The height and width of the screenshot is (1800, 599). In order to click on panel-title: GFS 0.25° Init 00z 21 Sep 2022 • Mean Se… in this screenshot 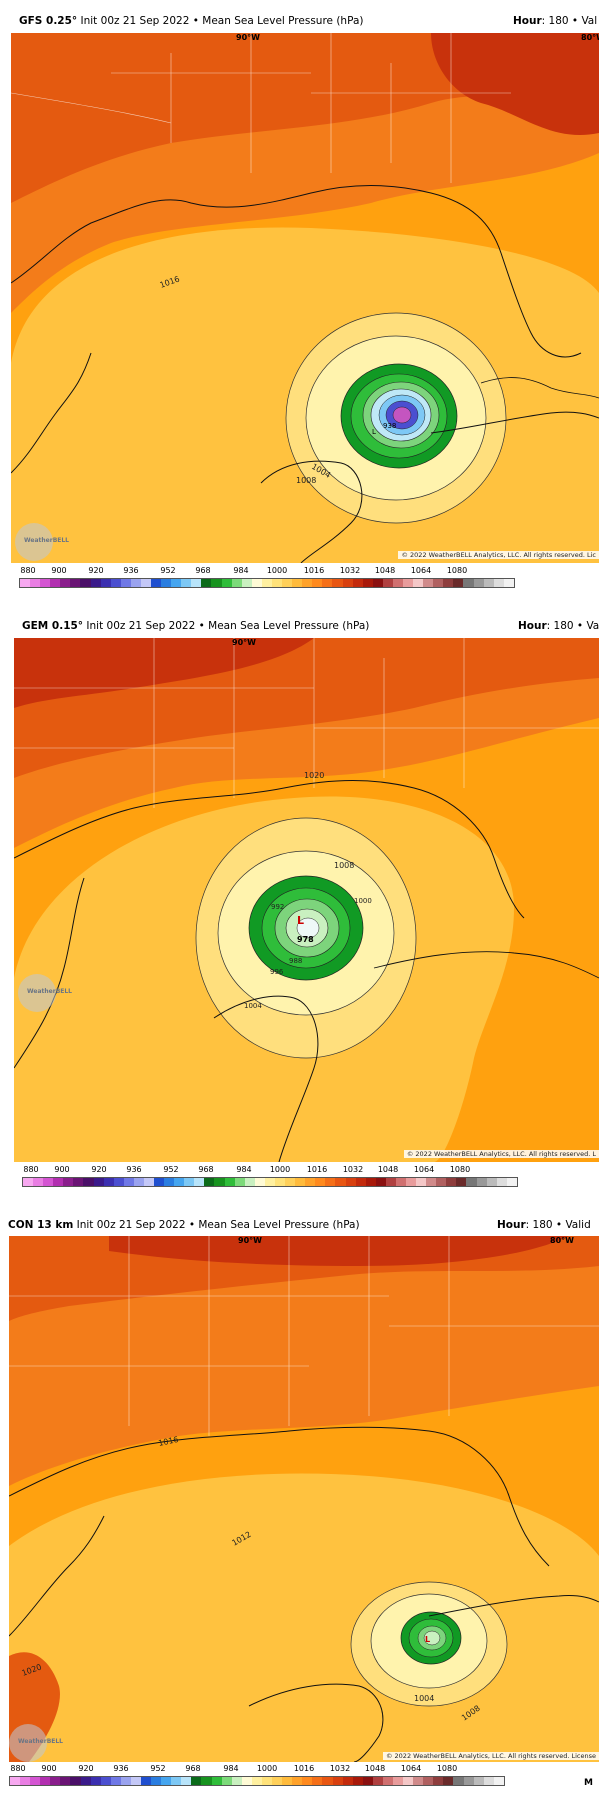, I will do `click(191, 21)`.